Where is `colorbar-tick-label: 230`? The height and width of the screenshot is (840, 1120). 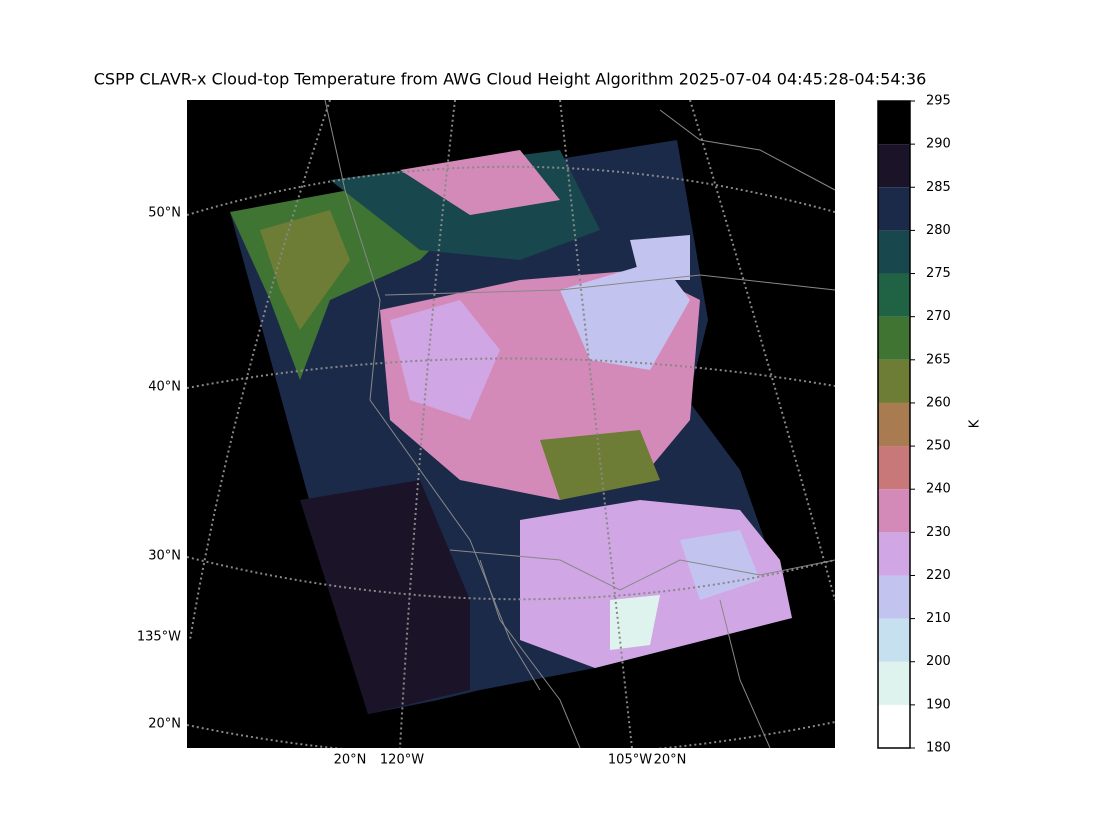
colorbar-tick-label: 230 is located at coordinates (938, 532).